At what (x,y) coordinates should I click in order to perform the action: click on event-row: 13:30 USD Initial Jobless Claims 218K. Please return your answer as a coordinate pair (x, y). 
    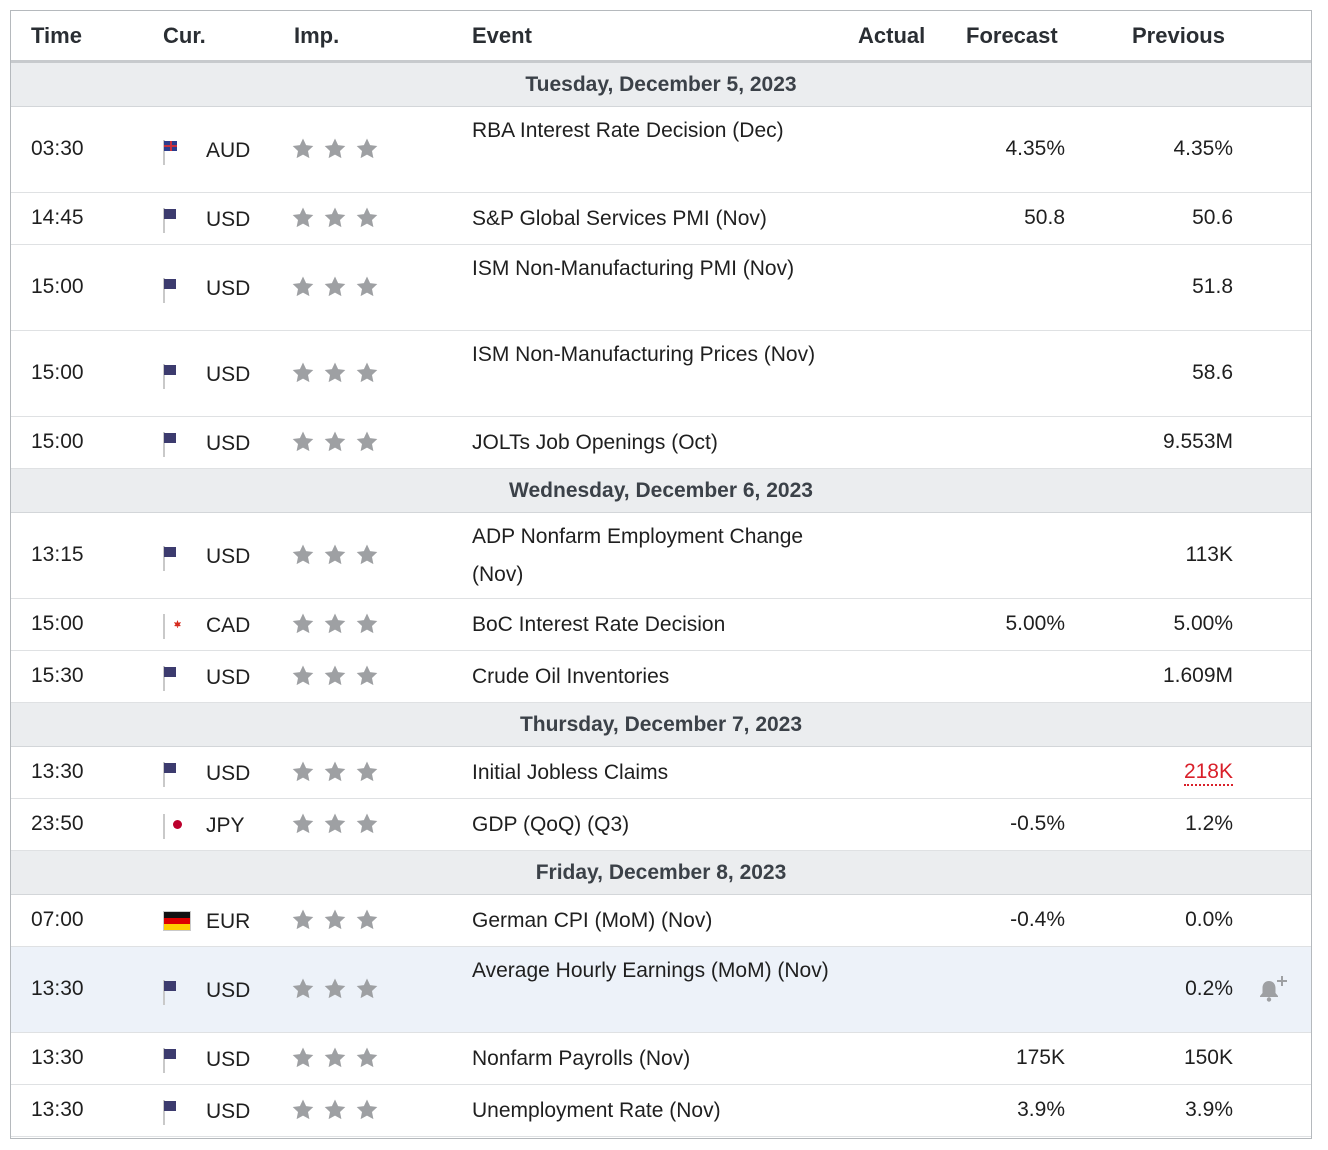
    Looking at the image, I should click on (661, 773).